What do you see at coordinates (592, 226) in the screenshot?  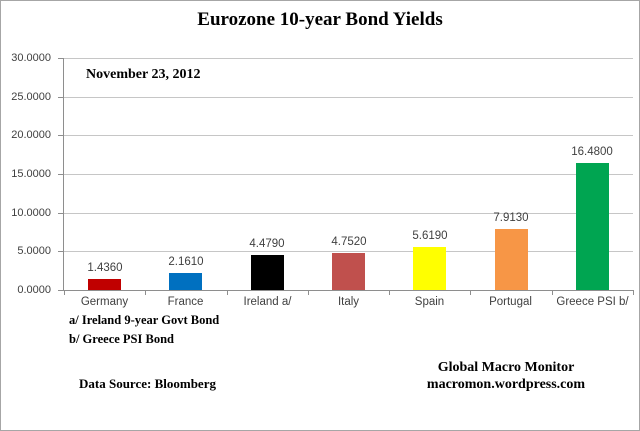 I see `bar-greece-psi-b` at bounding box center [592, 226].